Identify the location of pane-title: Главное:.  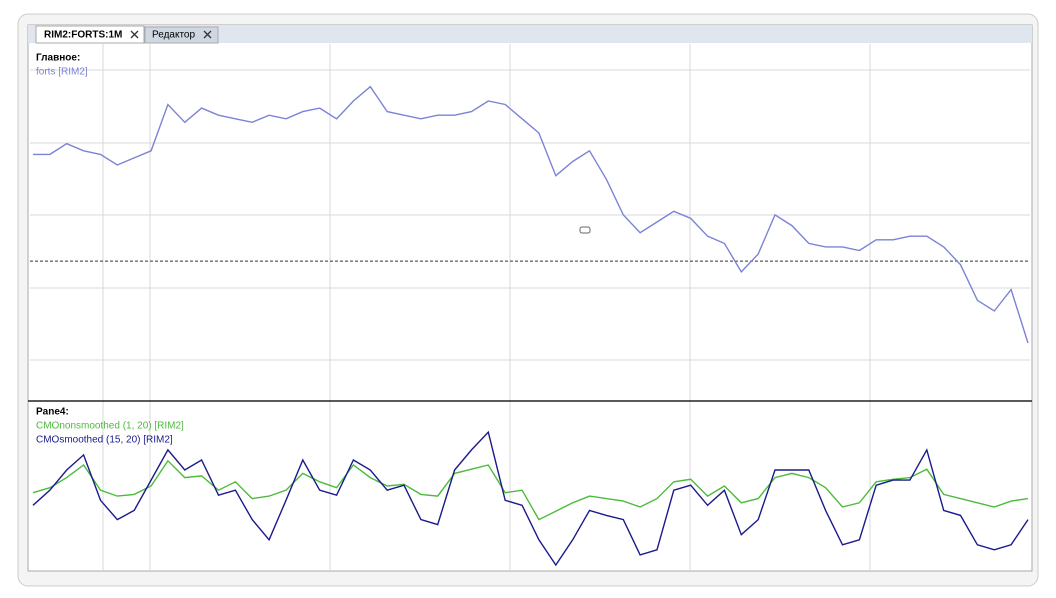
(58, 58).